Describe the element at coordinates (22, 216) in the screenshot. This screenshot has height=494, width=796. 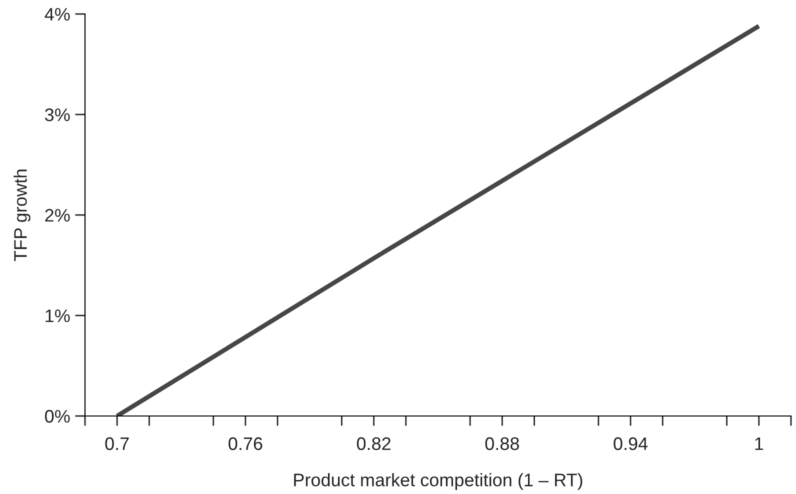
I see `y-axis-title: TFP growth` at that location.